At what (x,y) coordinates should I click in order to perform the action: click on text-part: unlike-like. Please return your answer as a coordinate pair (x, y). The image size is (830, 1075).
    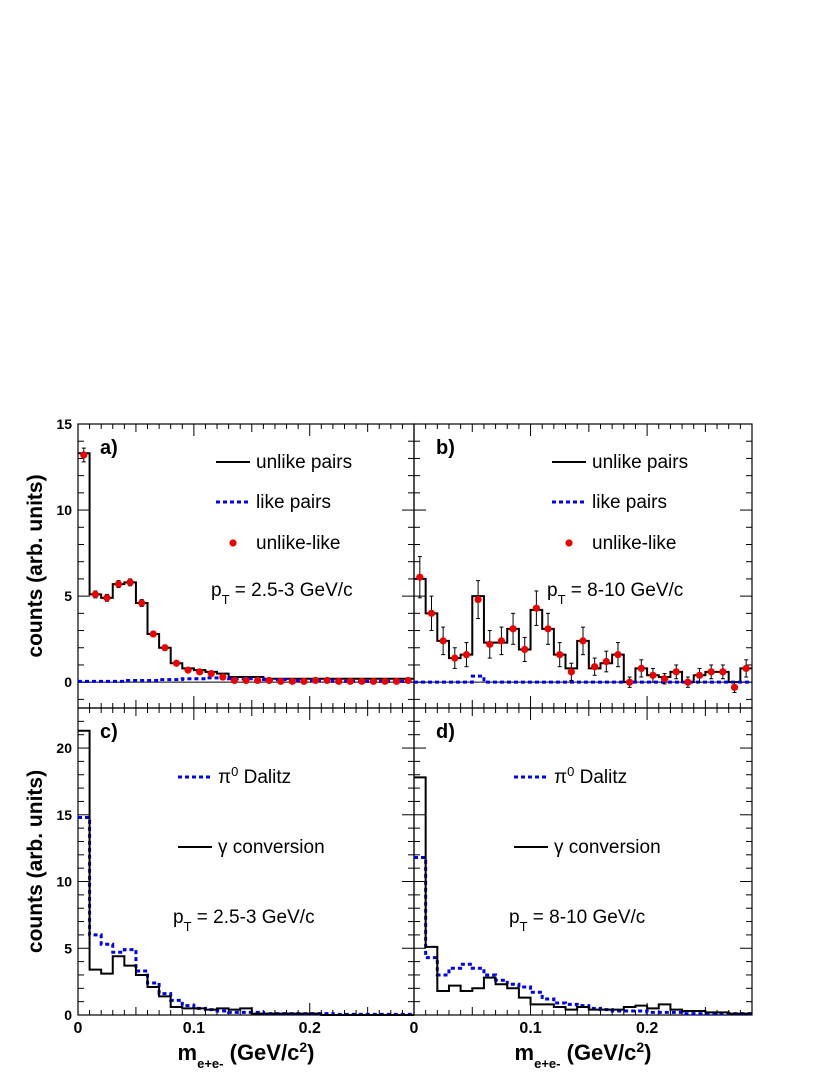
    Looking at the image, I should click on (634, 543).